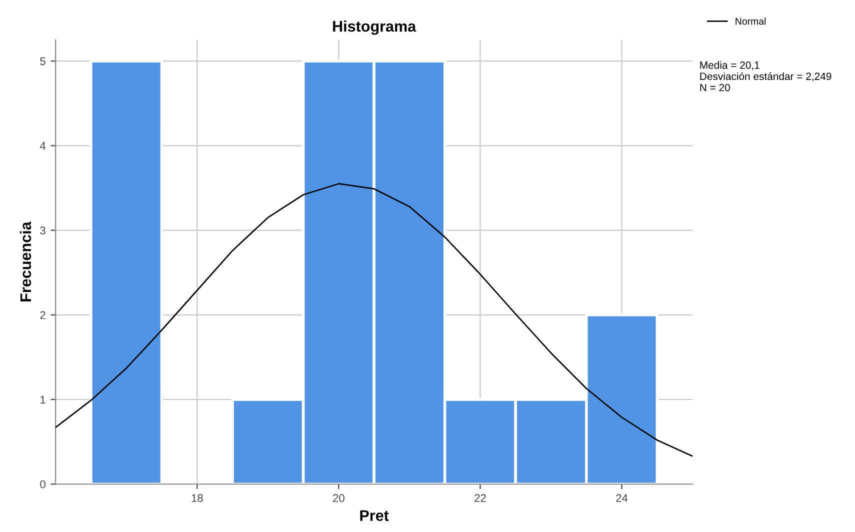 Image resolution: width=855 pixels, height=532 pixels. What do you see at coordinates (751, 21) in the screenshot?
I see `legend-label: Normal` at bounding box center [751, 21].